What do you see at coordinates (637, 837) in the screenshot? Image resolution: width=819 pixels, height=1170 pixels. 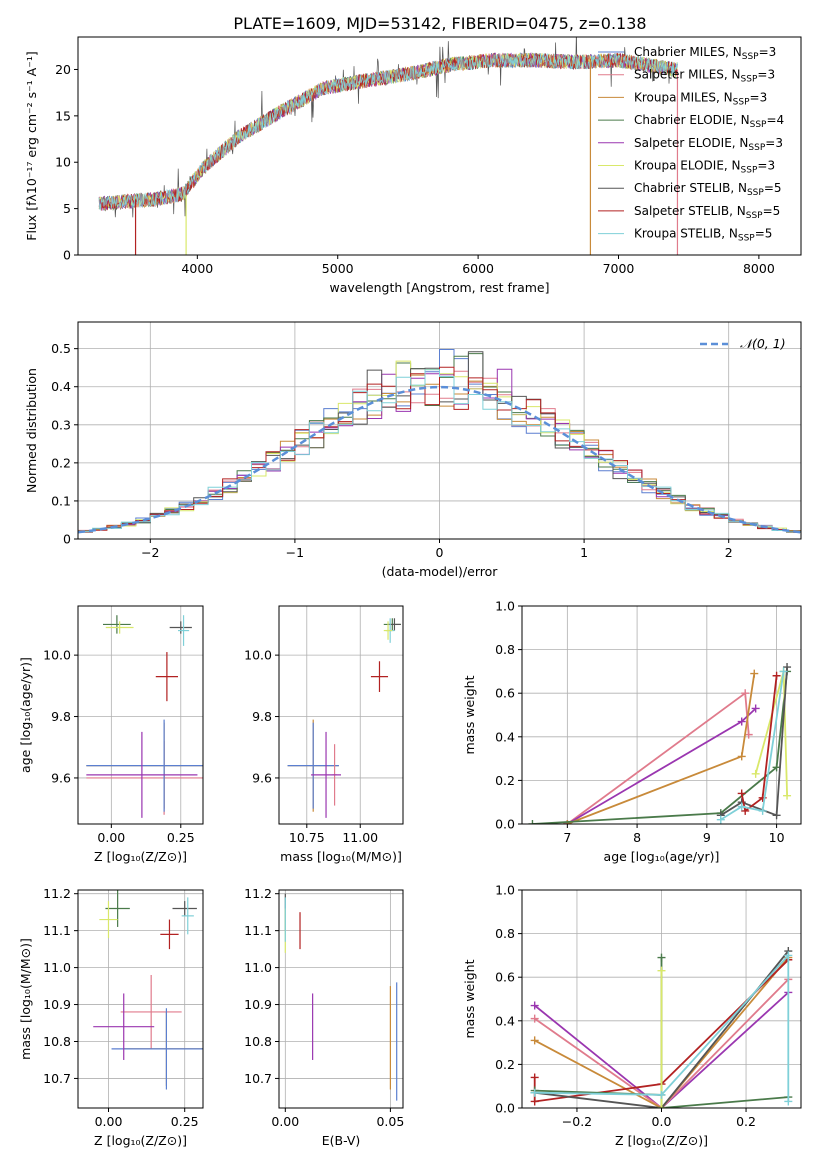 I see `x-tick-label: 8` at bounding box center [637, 837].